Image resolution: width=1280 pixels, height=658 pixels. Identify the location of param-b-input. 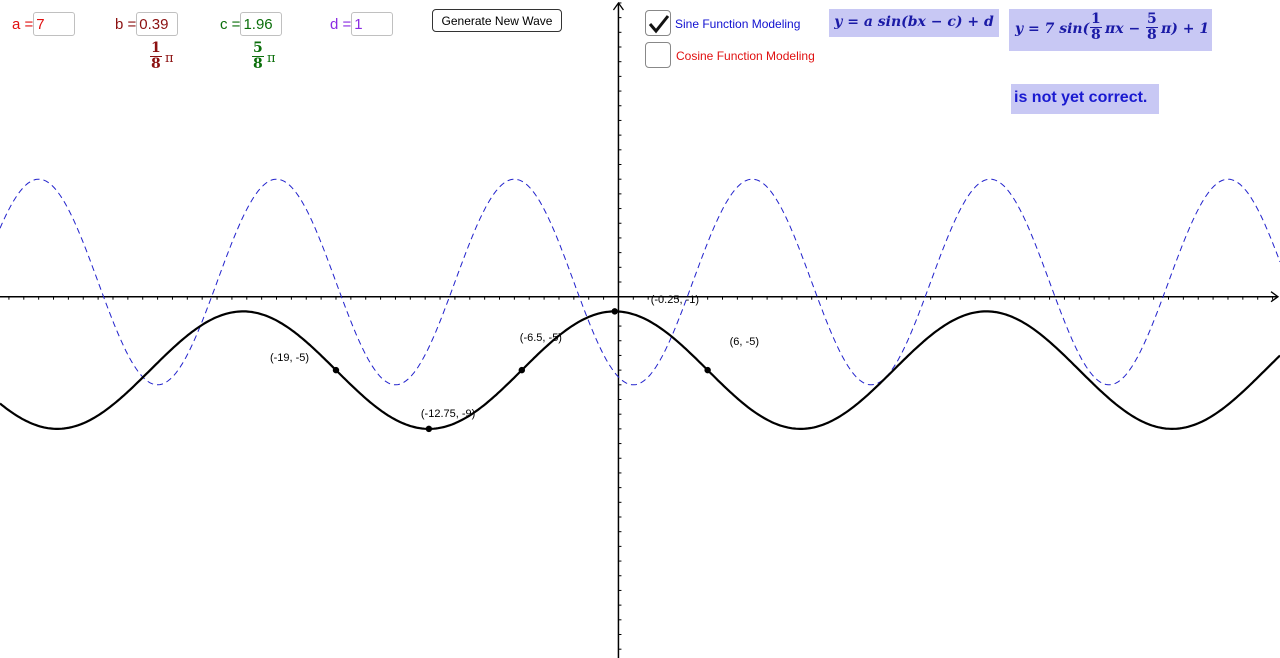
(157, 24).